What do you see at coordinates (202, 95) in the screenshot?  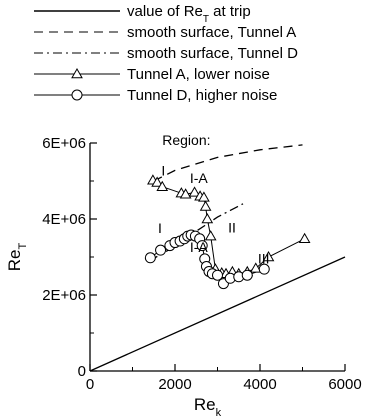 I see `legend-label-tunnelD: Tunnel D, higher noise` at bounding box center [202, 95].